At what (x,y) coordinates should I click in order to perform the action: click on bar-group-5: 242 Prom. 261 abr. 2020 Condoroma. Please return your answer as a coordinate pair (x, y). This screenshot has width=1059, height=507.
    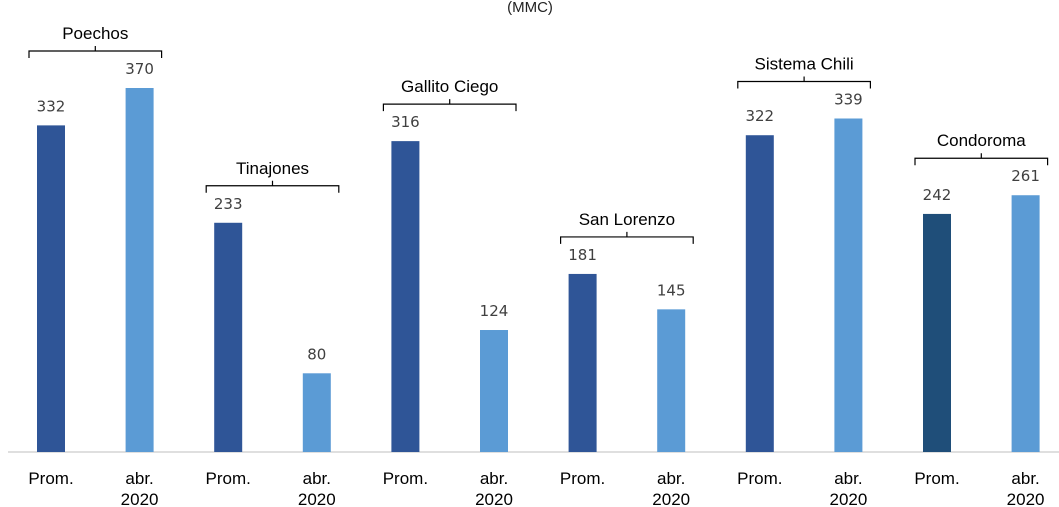
    Looking at the image, I should click on (981, 319).